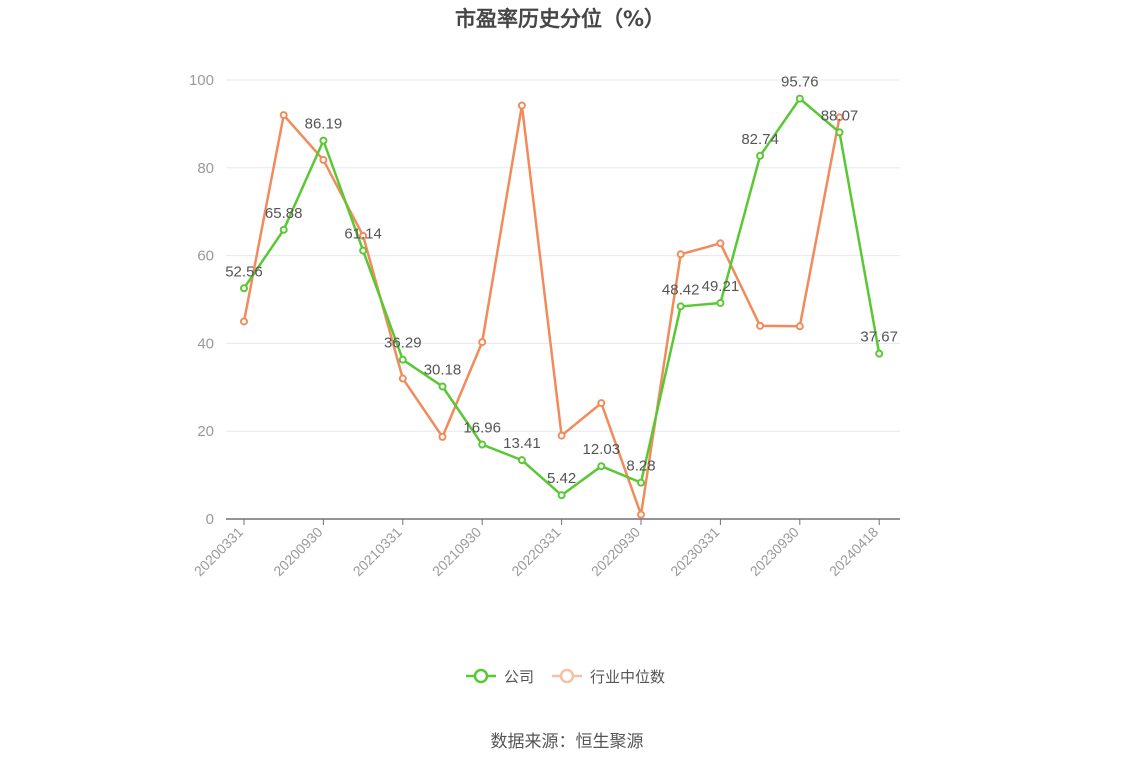 The image size is (1134, 766). Describe the element at coordinates (879, 337) in the screenshot. I see `company-data-label: 37.67` at that location.